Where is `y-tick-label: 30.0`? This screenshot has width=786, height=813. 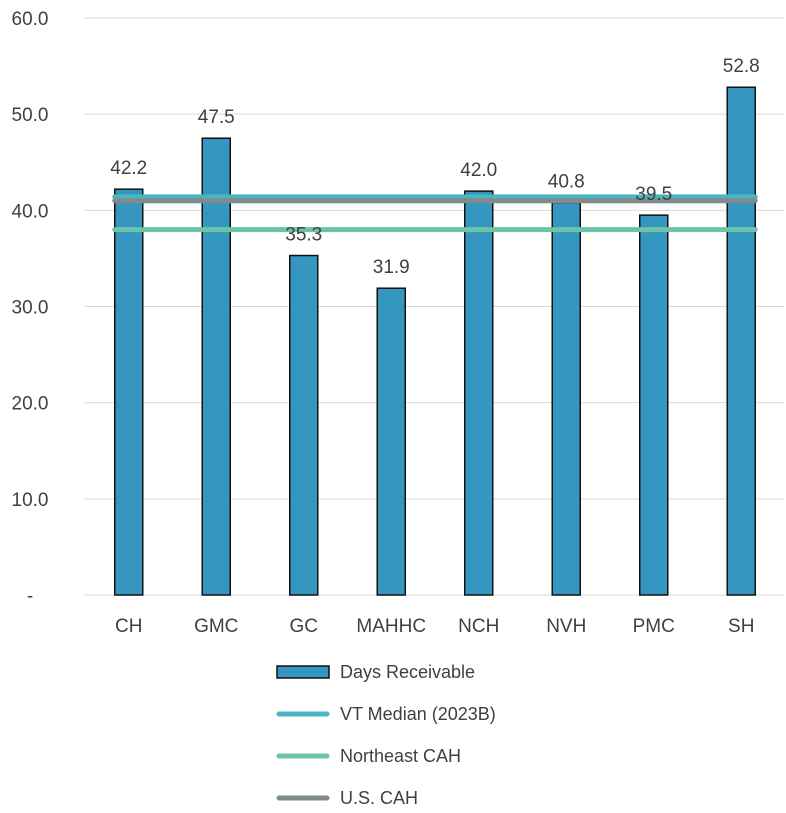 y-tick-label: 30.0 is located at coordinates (30, 308).